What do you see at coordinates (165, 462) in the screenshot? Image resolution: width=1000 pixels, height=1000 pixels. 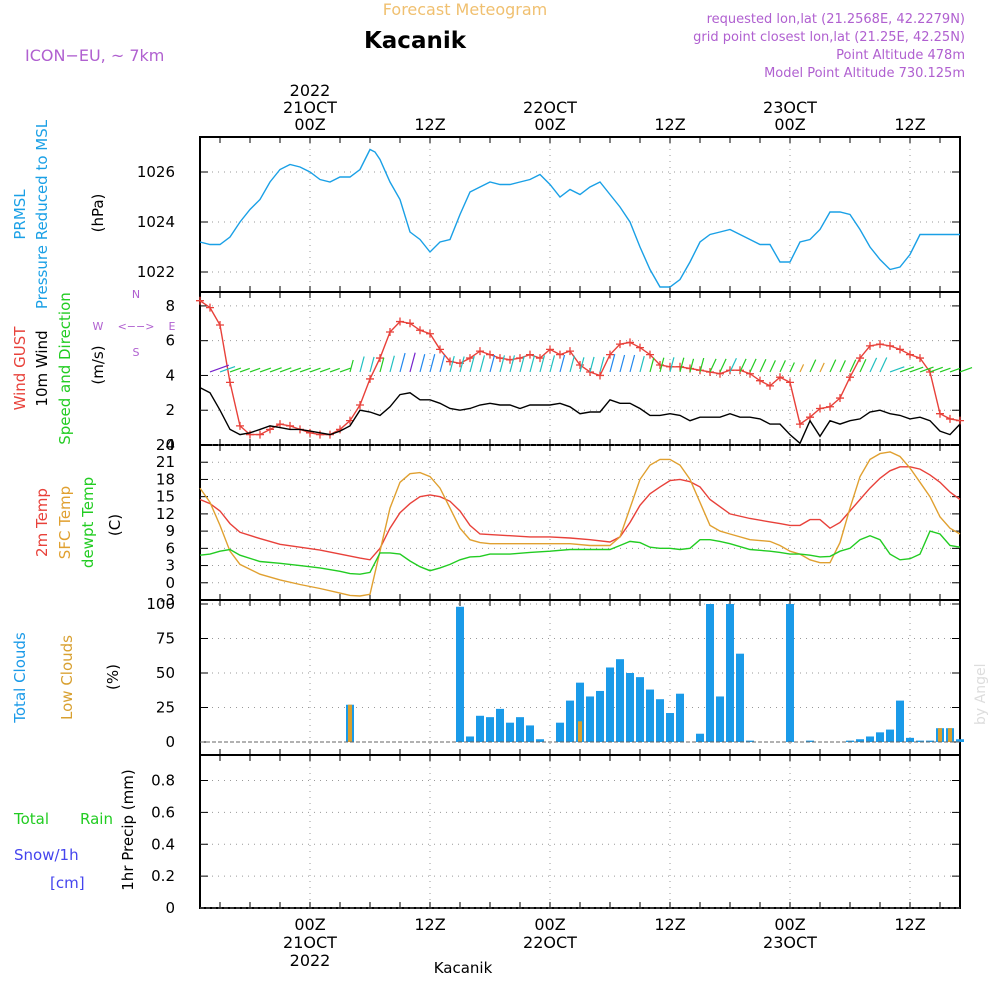 I see `y-tick-label: 21` at bounding box center [165, 462].